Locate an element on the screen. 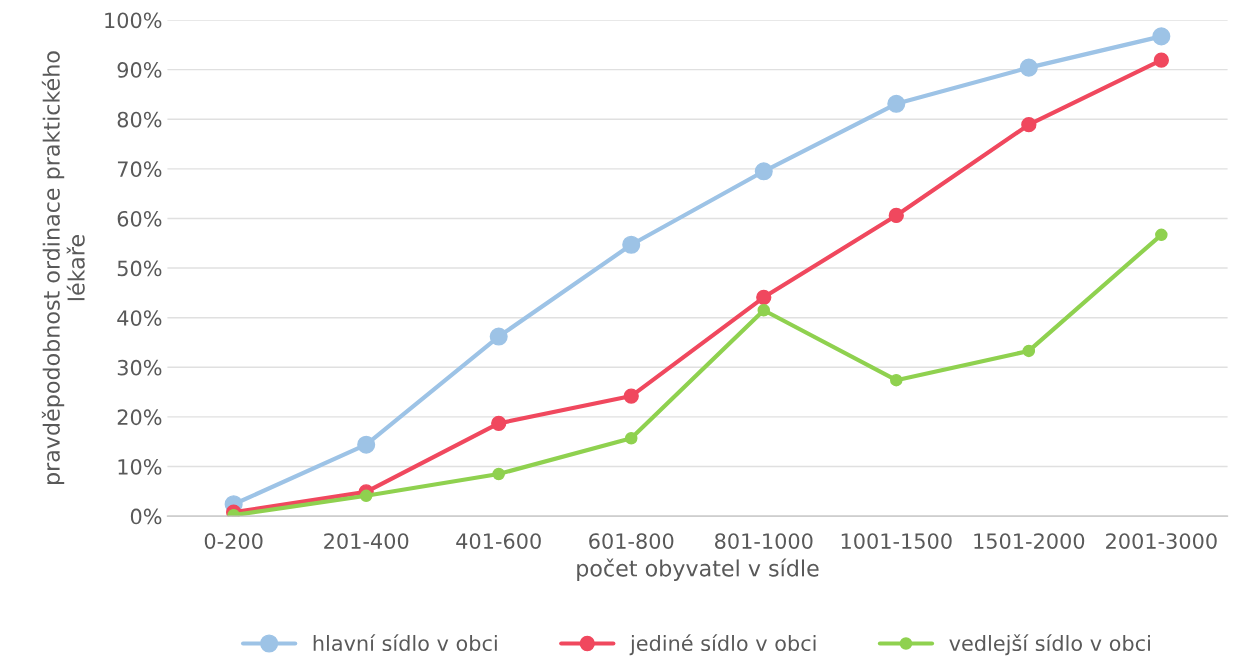  y-tick-label: 50% is located at coordinates (139, 268).